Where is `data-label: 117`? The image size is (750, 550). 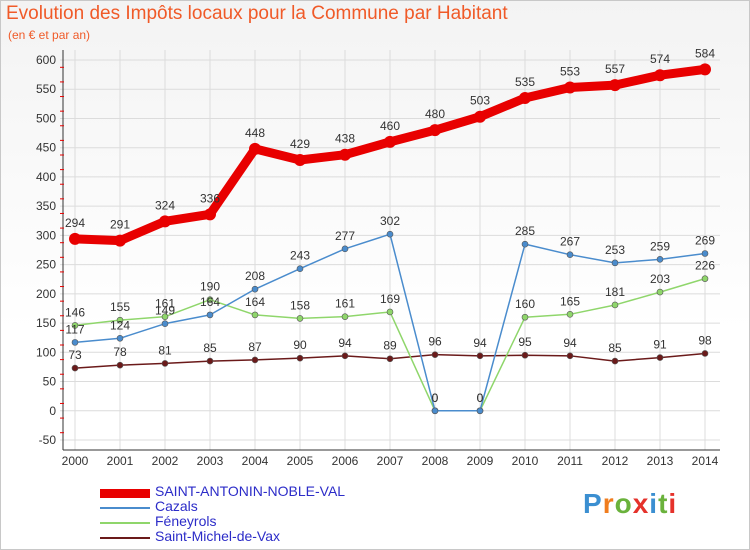 data-label: 117 is located at coordinates (74, 329).